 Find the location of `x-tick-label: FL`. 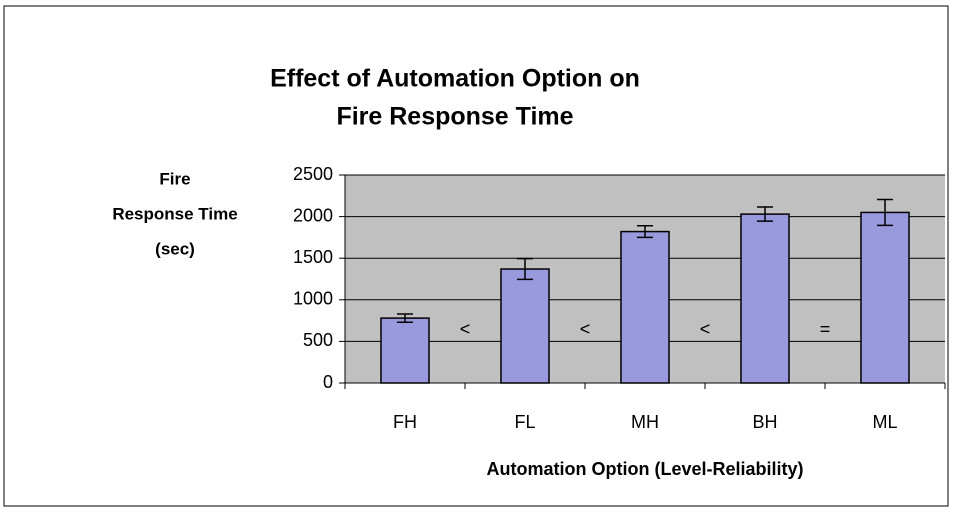

x-tick-label: FL is located at coordinates (524, 422).